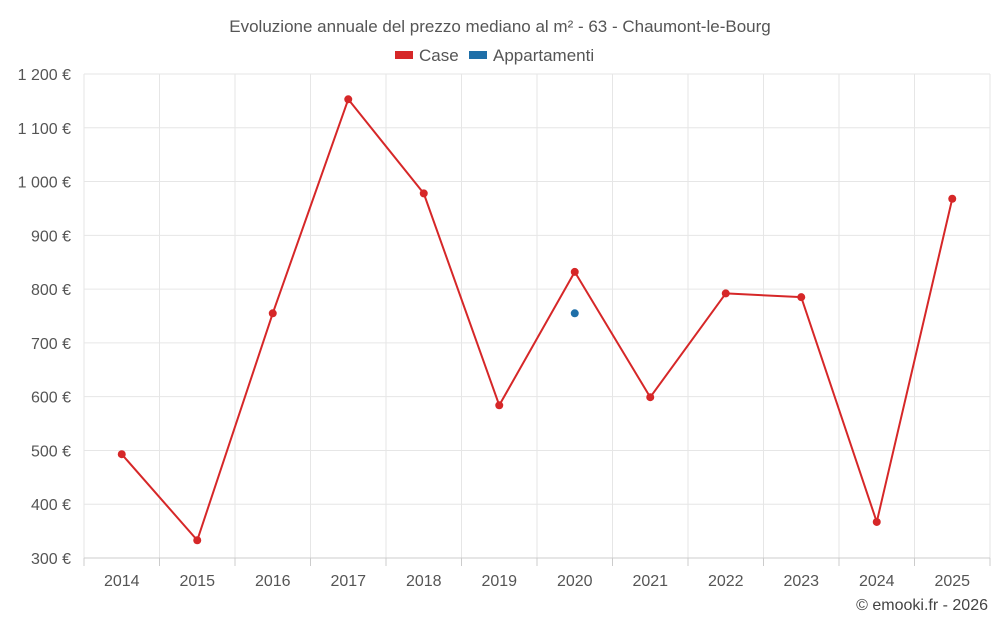 The image size is (1000, 625). What do you see at coordinates (499, 405) in the screenshot?
I see `data-point-case-2019` at bounding box center [499, 405].